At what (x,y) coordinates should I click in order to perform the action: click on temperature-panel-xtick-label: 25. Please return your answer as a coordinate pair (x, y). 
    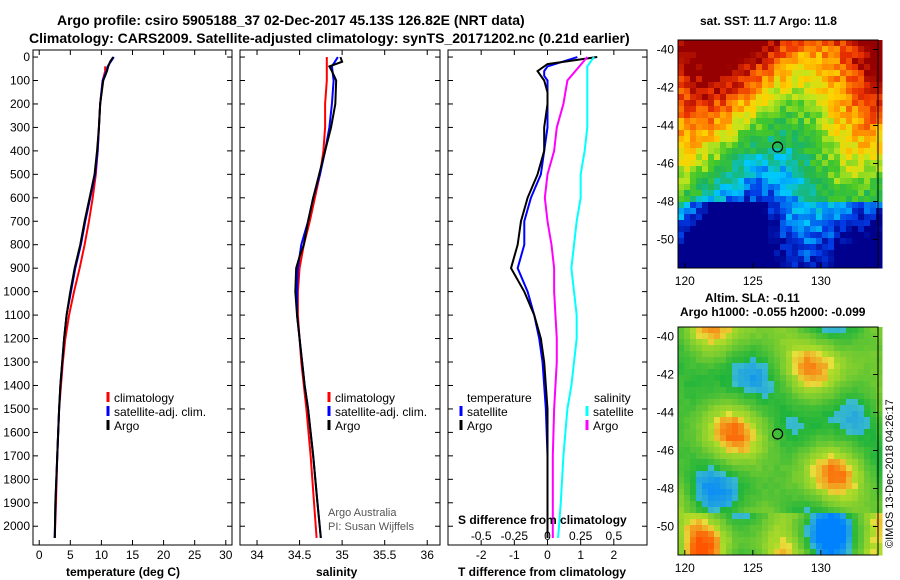
    Looking at the image, I should click on (195, 555).